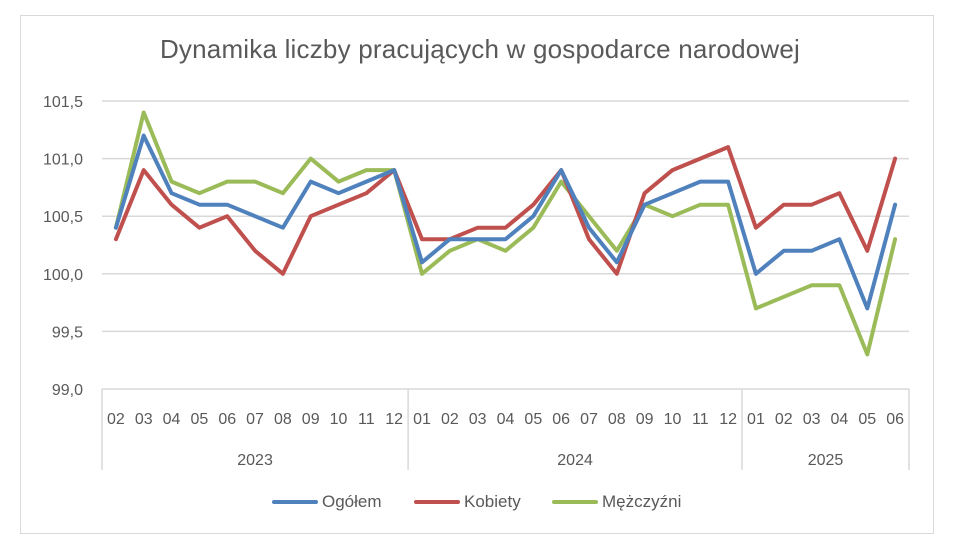  What do you see at coordinates (63, 246) in the screenshot?
I see `y-axis-labels: 101,5 101,0 100,5 100,0 99,5 99,0` at bounding box center [63, 246].